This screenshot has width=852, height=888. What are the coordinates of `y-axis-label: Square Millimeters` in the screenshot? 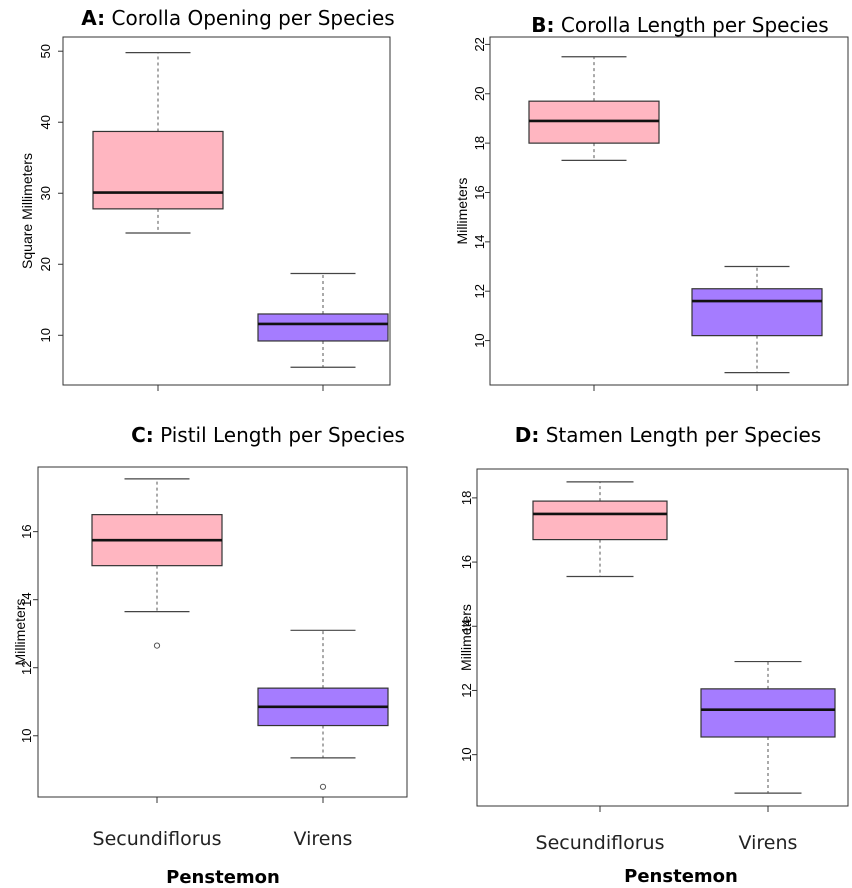 It's located at (27, 211).